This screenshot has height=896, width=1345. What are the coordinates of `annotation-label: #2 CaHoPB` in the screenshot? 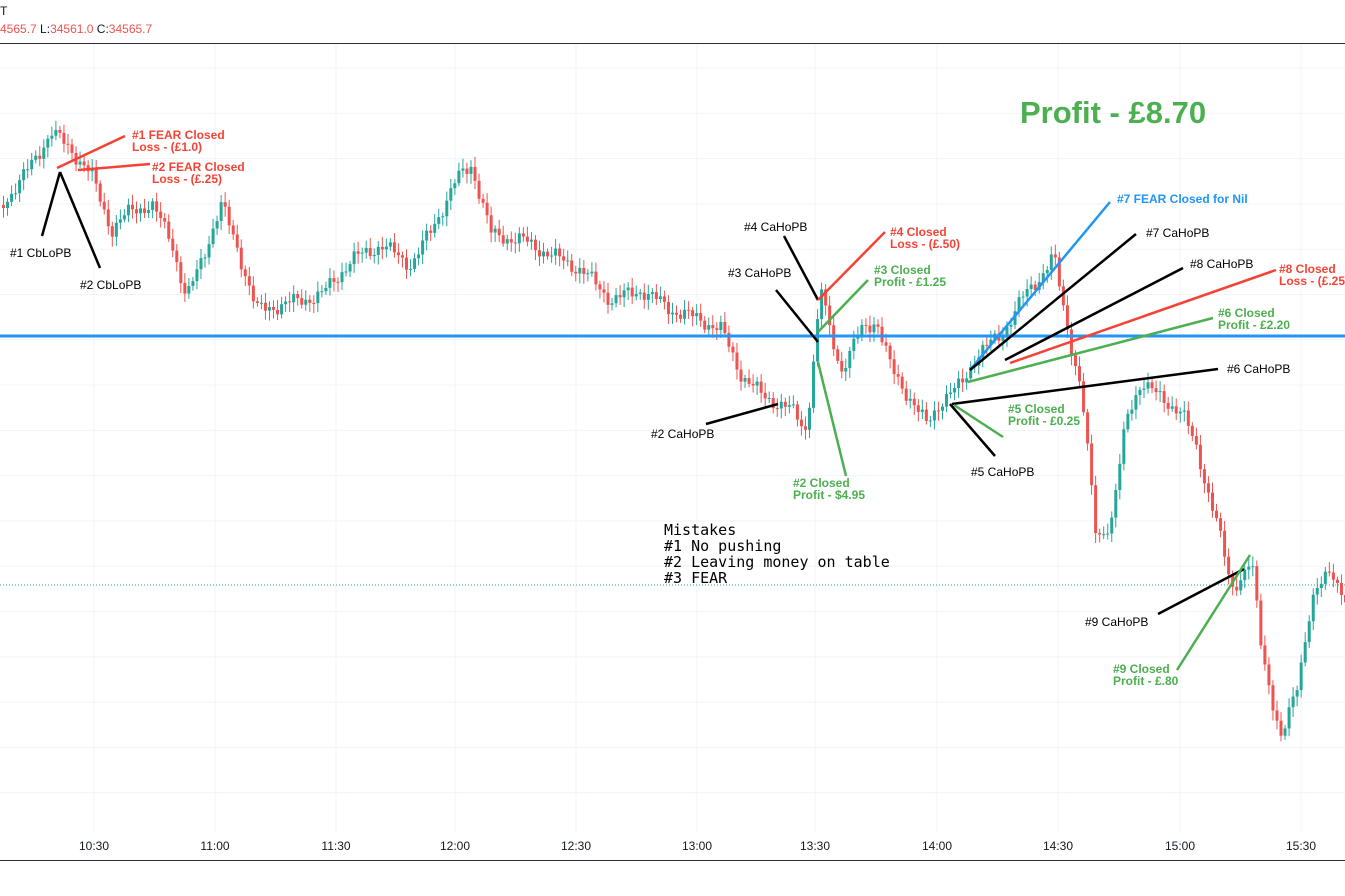 It's located at (682, 434).